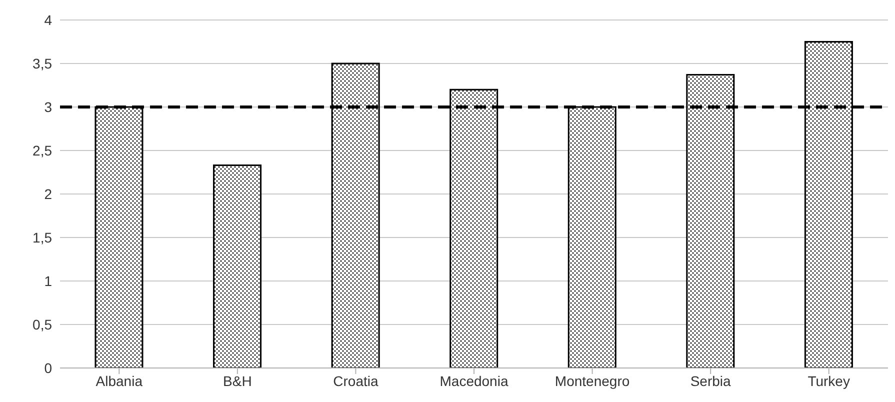 The image size is (895, 402). I want to click on x-tick-label: Turkey, so click(829, 380).